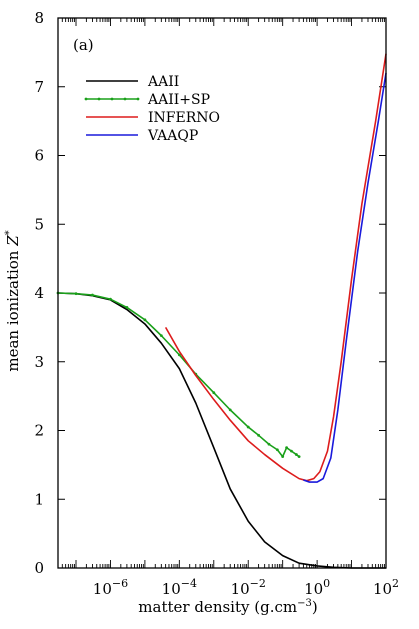 This screenshot has width=419, height=629. What do you see at coordinates (317, 587) in the screenshot?
I see `x-tick-label: 10⁰` at bounding box center [317, 587].